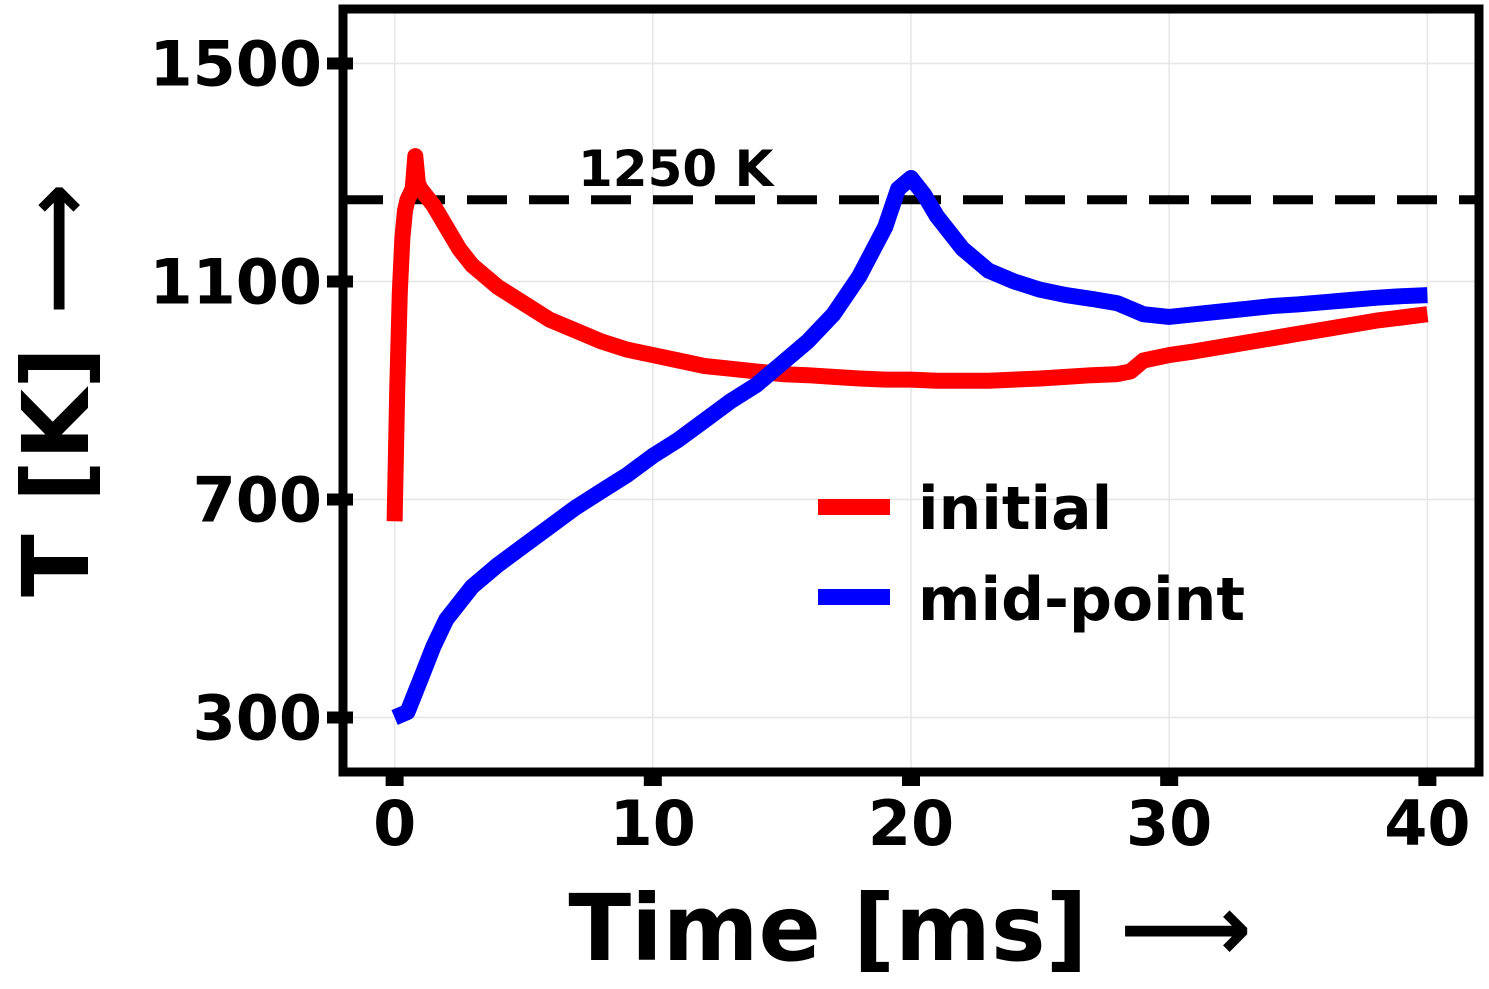  What do you see at coordinates (911, 823) in the screenshot?
I see `x-tick-label: 20` at bounding box center [911, 823].